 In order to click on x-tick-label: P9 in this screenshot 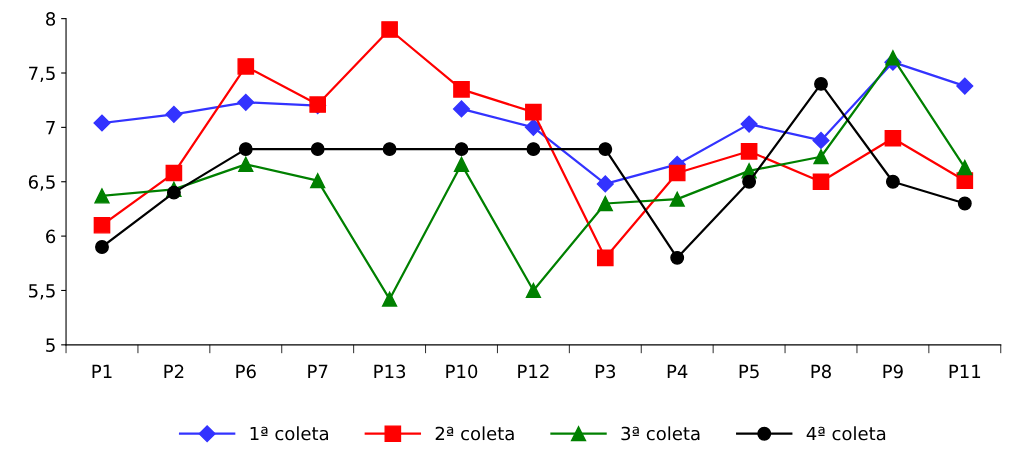, I will do `click(893, 371)`.